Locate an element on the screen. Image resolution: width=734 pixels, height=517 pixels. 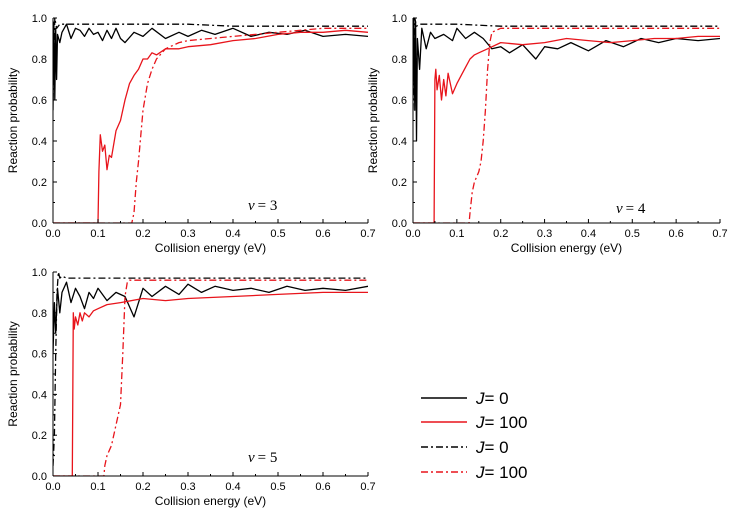
panel-annotation-value: = 5 is located at coordinates (268, 458).